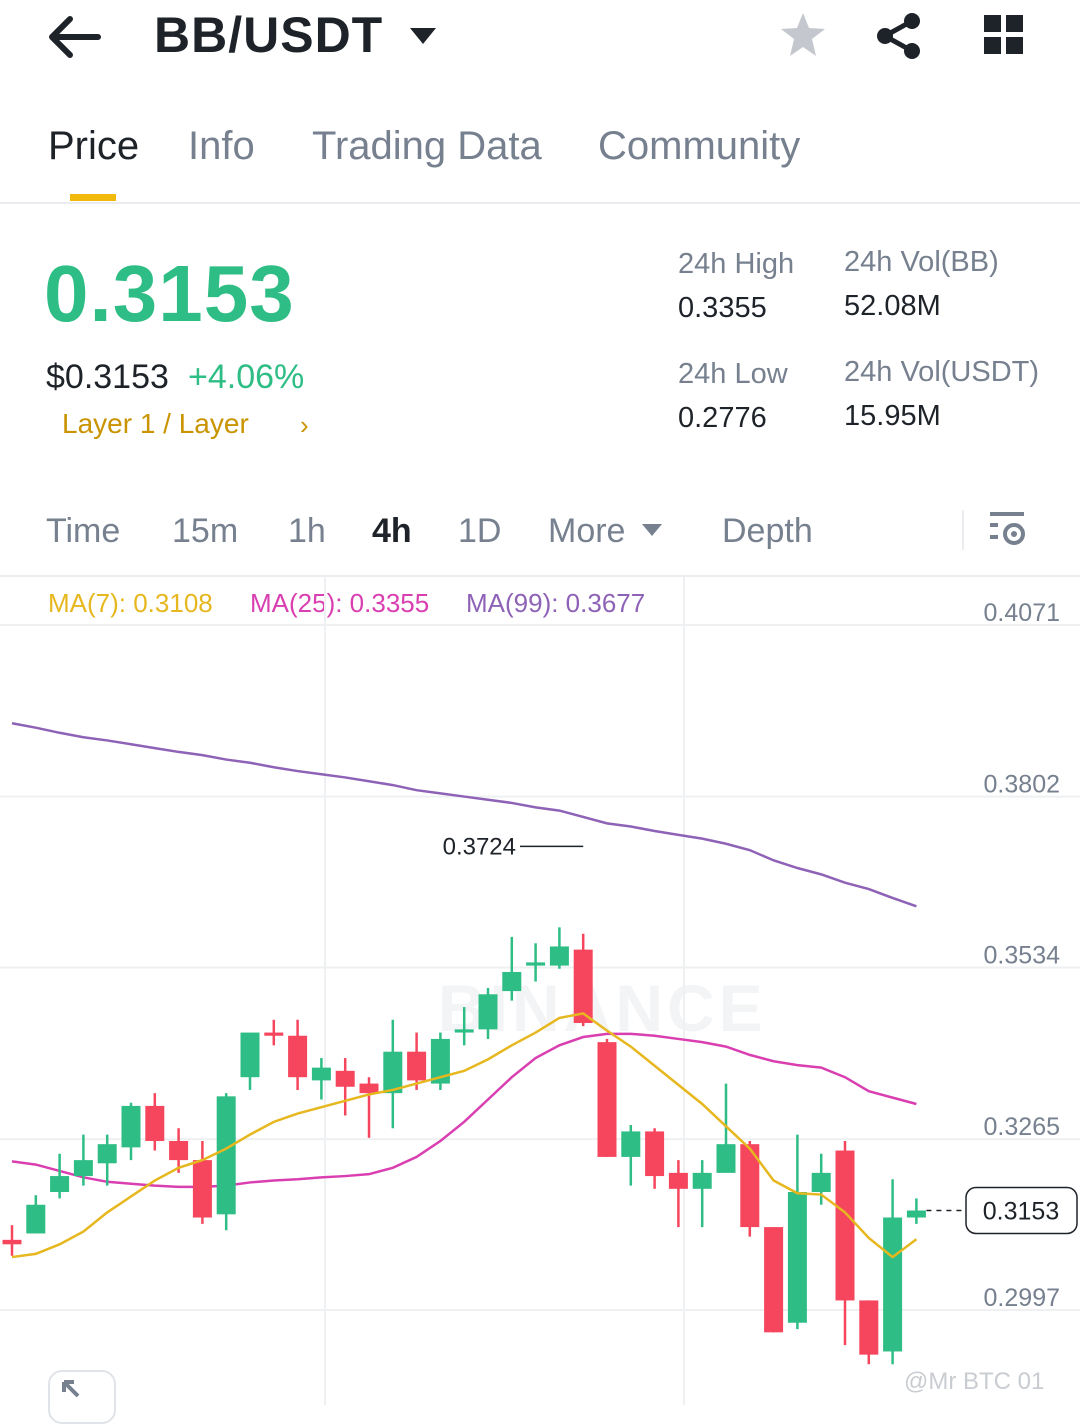 Image resolution: width=1080 pixels, height=1424 pixels. What do you see at coordinates (130, 603) in the screenshot?
I see `ma7-label: MA(7): 0.3108` at bounding box center [130, 603].